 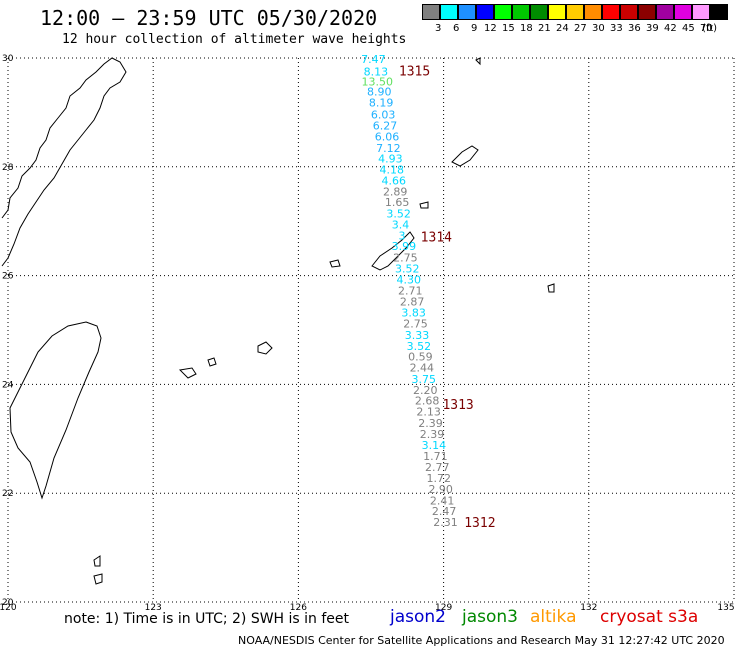 What do you see at coordinates (373, 59) in the screenshot?
I see `wave-height-value: 7.47` at bounding box center [373, 59].